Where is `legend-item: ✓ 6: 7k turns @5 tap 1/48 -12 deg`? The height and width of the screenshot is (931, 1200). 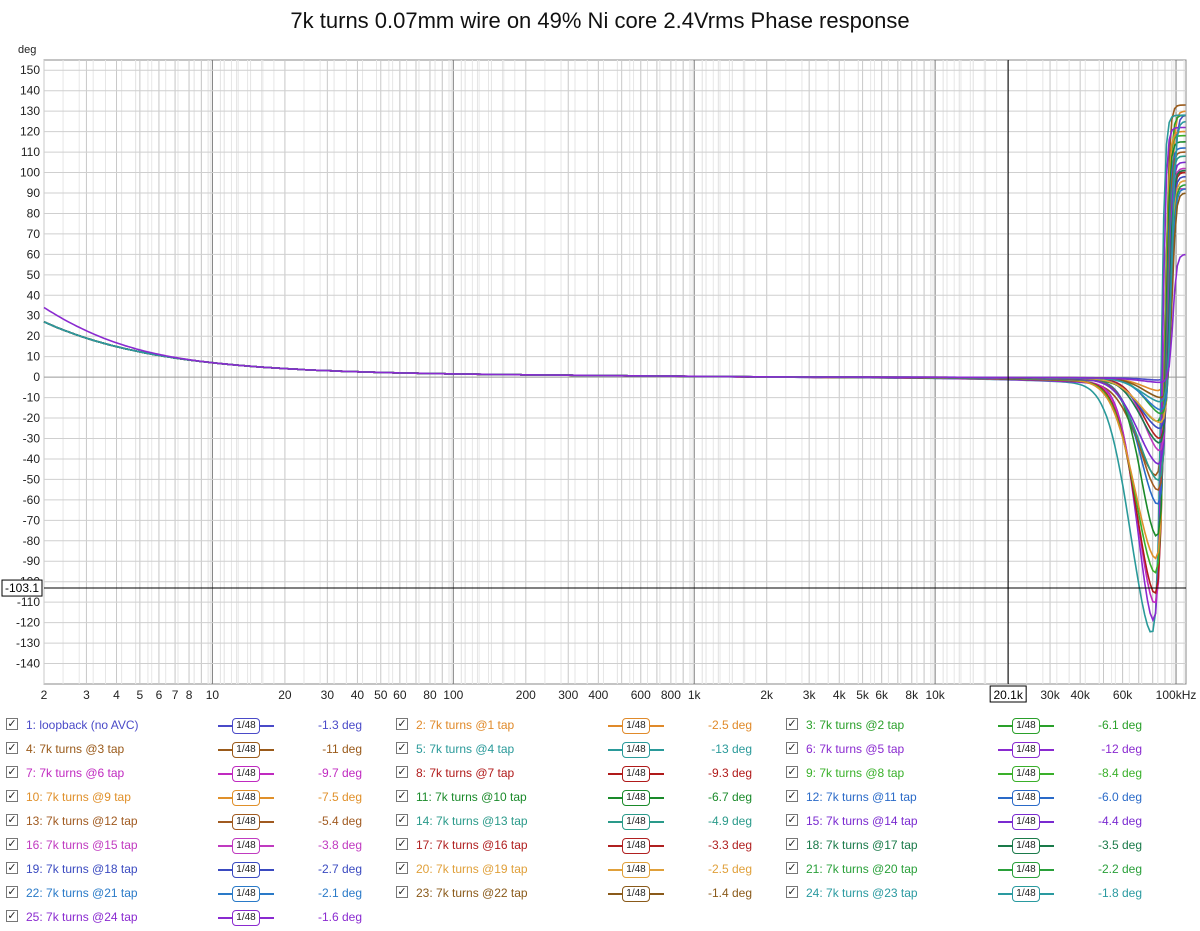
legend-item: ✓ 6: 7k turns @5 tap 1/48 -12 deg is located at coordinates (976, 750).